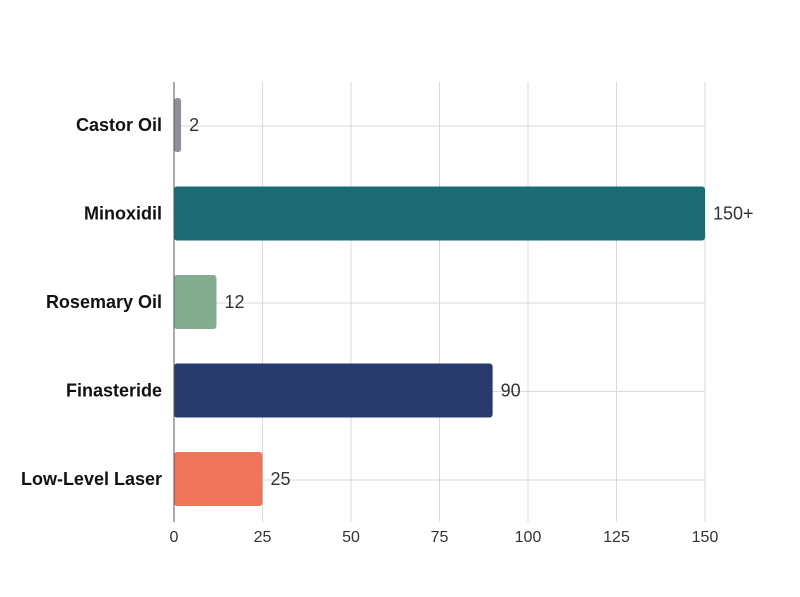  What do you see at coordinates (123, 214) in the screenshot?
I see `category-label: Minoxidil` at bounding box center [123, 214].